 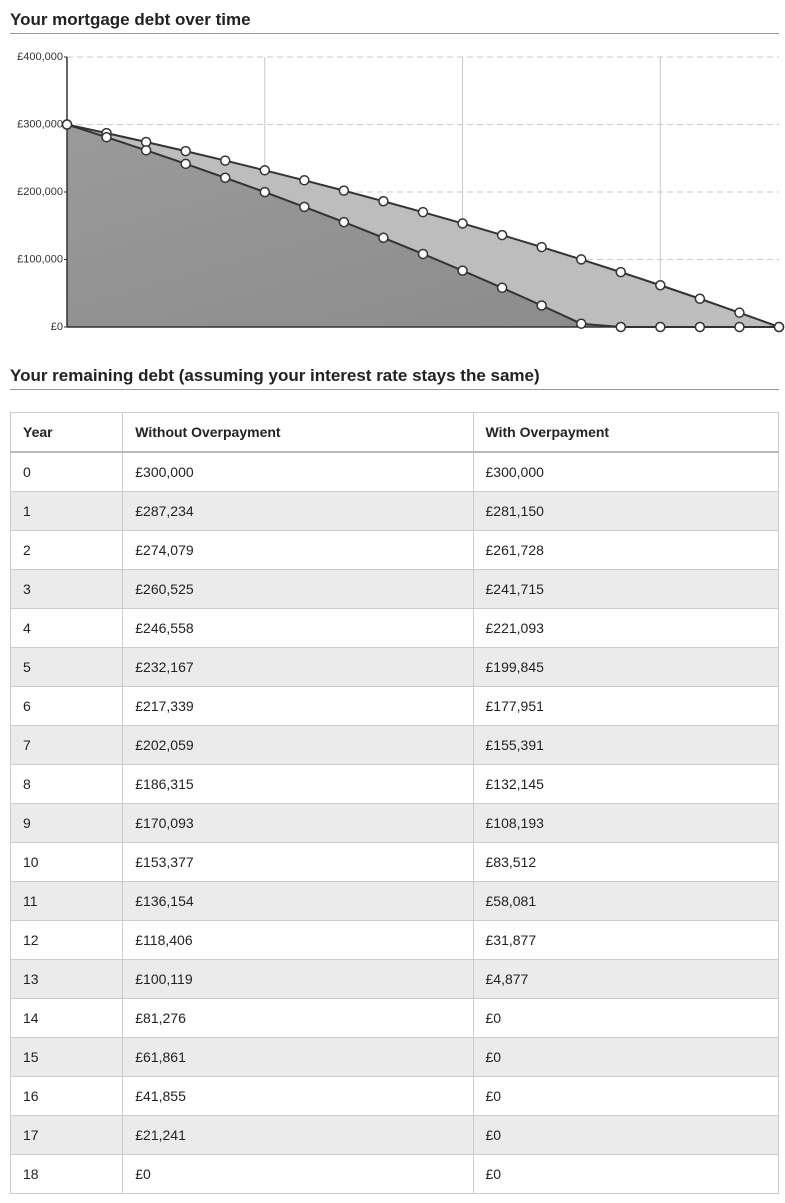 I want to click on table-cell: £260,525, so click(x=298, y=589).